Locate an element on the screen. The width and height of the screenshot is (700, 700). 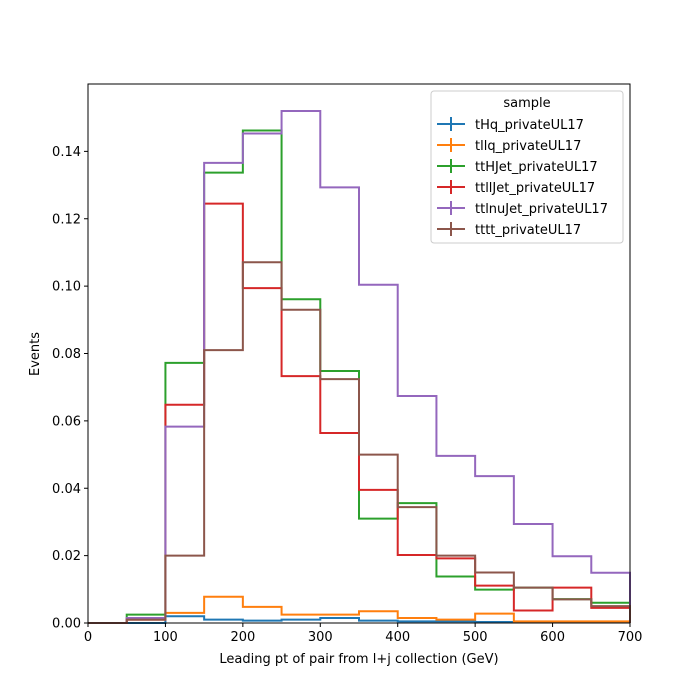
legend-title: sample is located at coordinates (526, 103).